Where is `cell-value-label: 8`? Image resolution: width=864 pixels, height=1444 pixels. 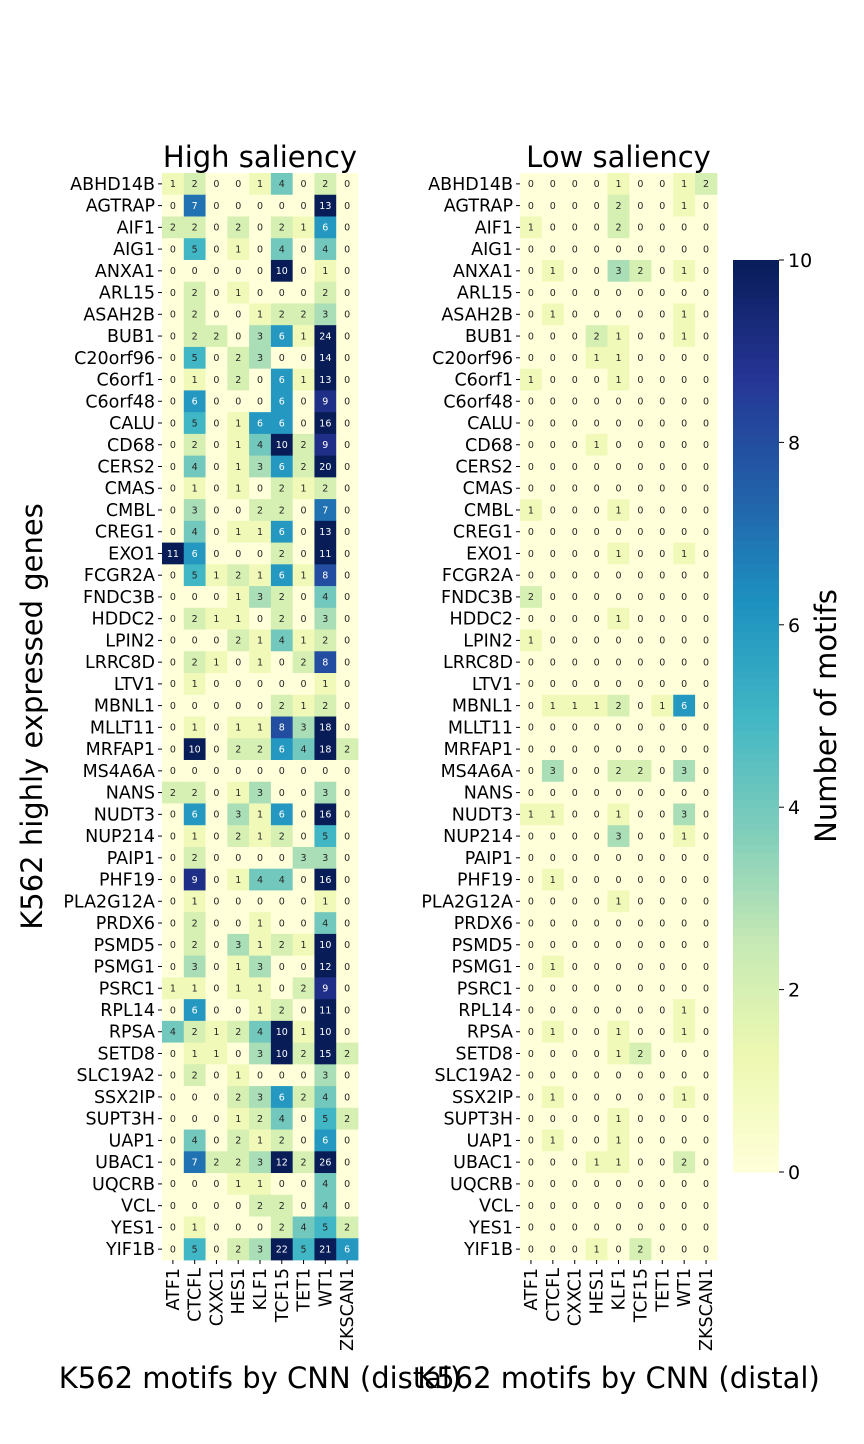 cell-value-label: 8 is located at coordinates (325, 662).